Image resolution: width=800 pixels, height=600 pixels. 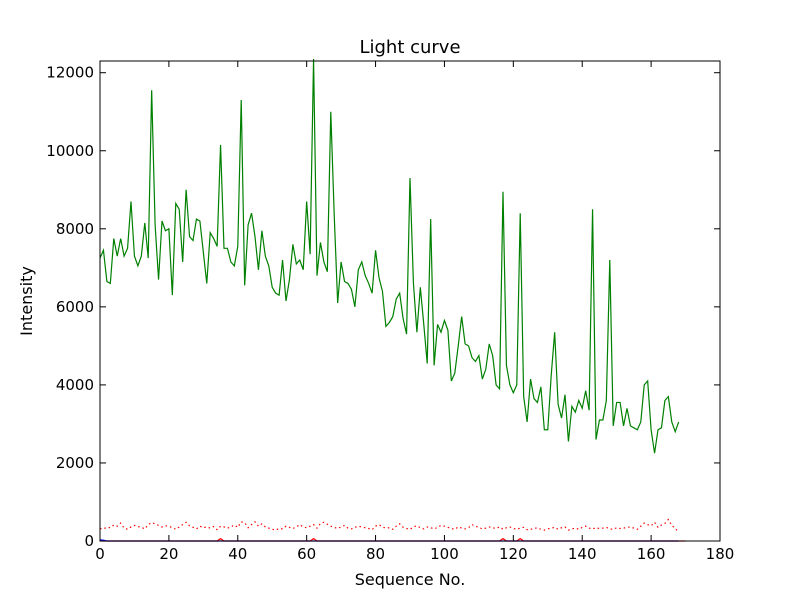 What do you see at coordinates (582, 554) in the screenshot?
I see `x-tick-label: 140` at bounding box center [582, 554].